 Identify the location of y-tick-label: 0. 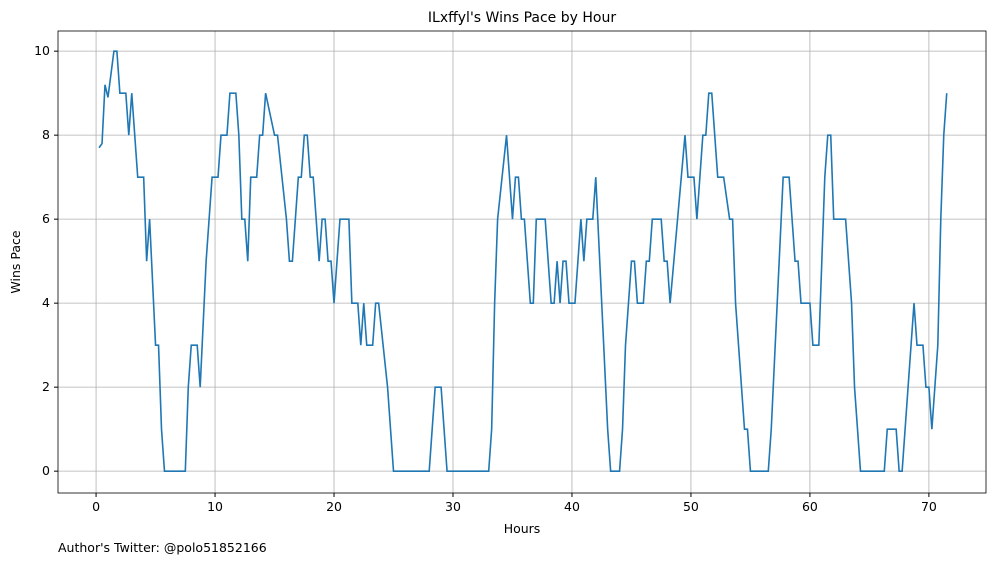
(46, 470).